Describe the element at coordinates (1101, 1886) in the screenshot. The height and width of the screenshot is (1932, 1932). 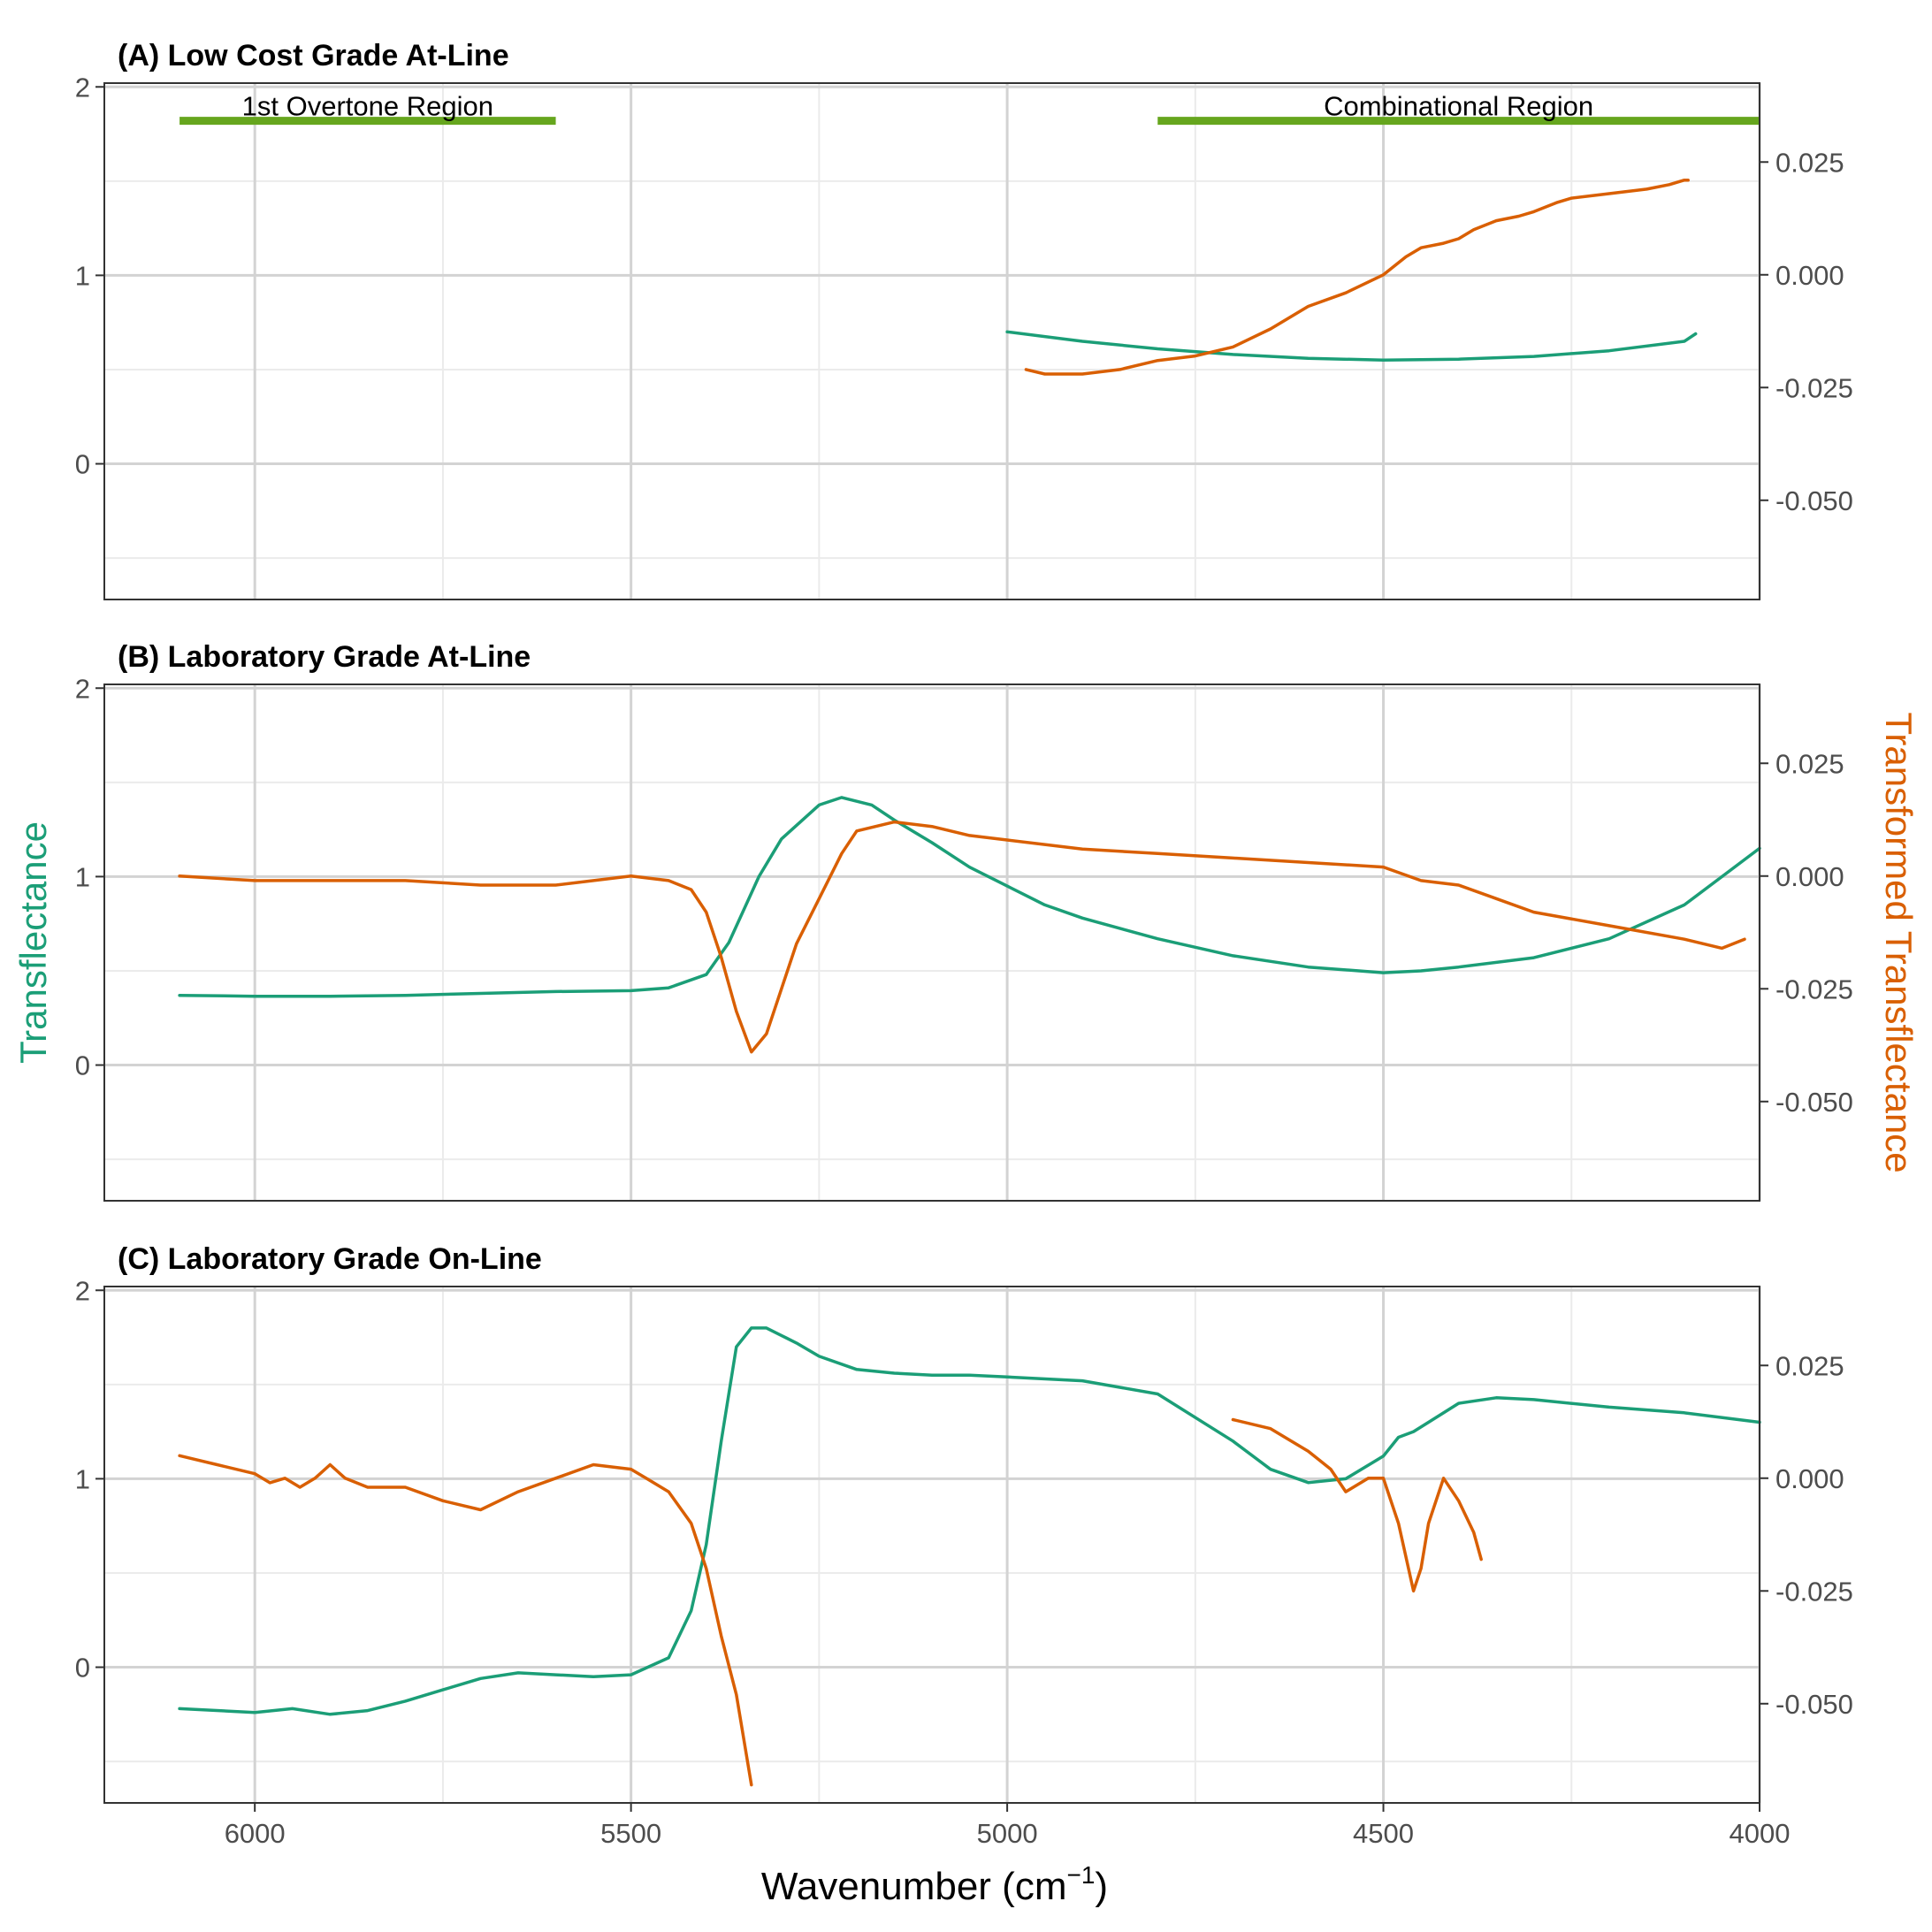
I see `x-axis-title-close: )` at that location.